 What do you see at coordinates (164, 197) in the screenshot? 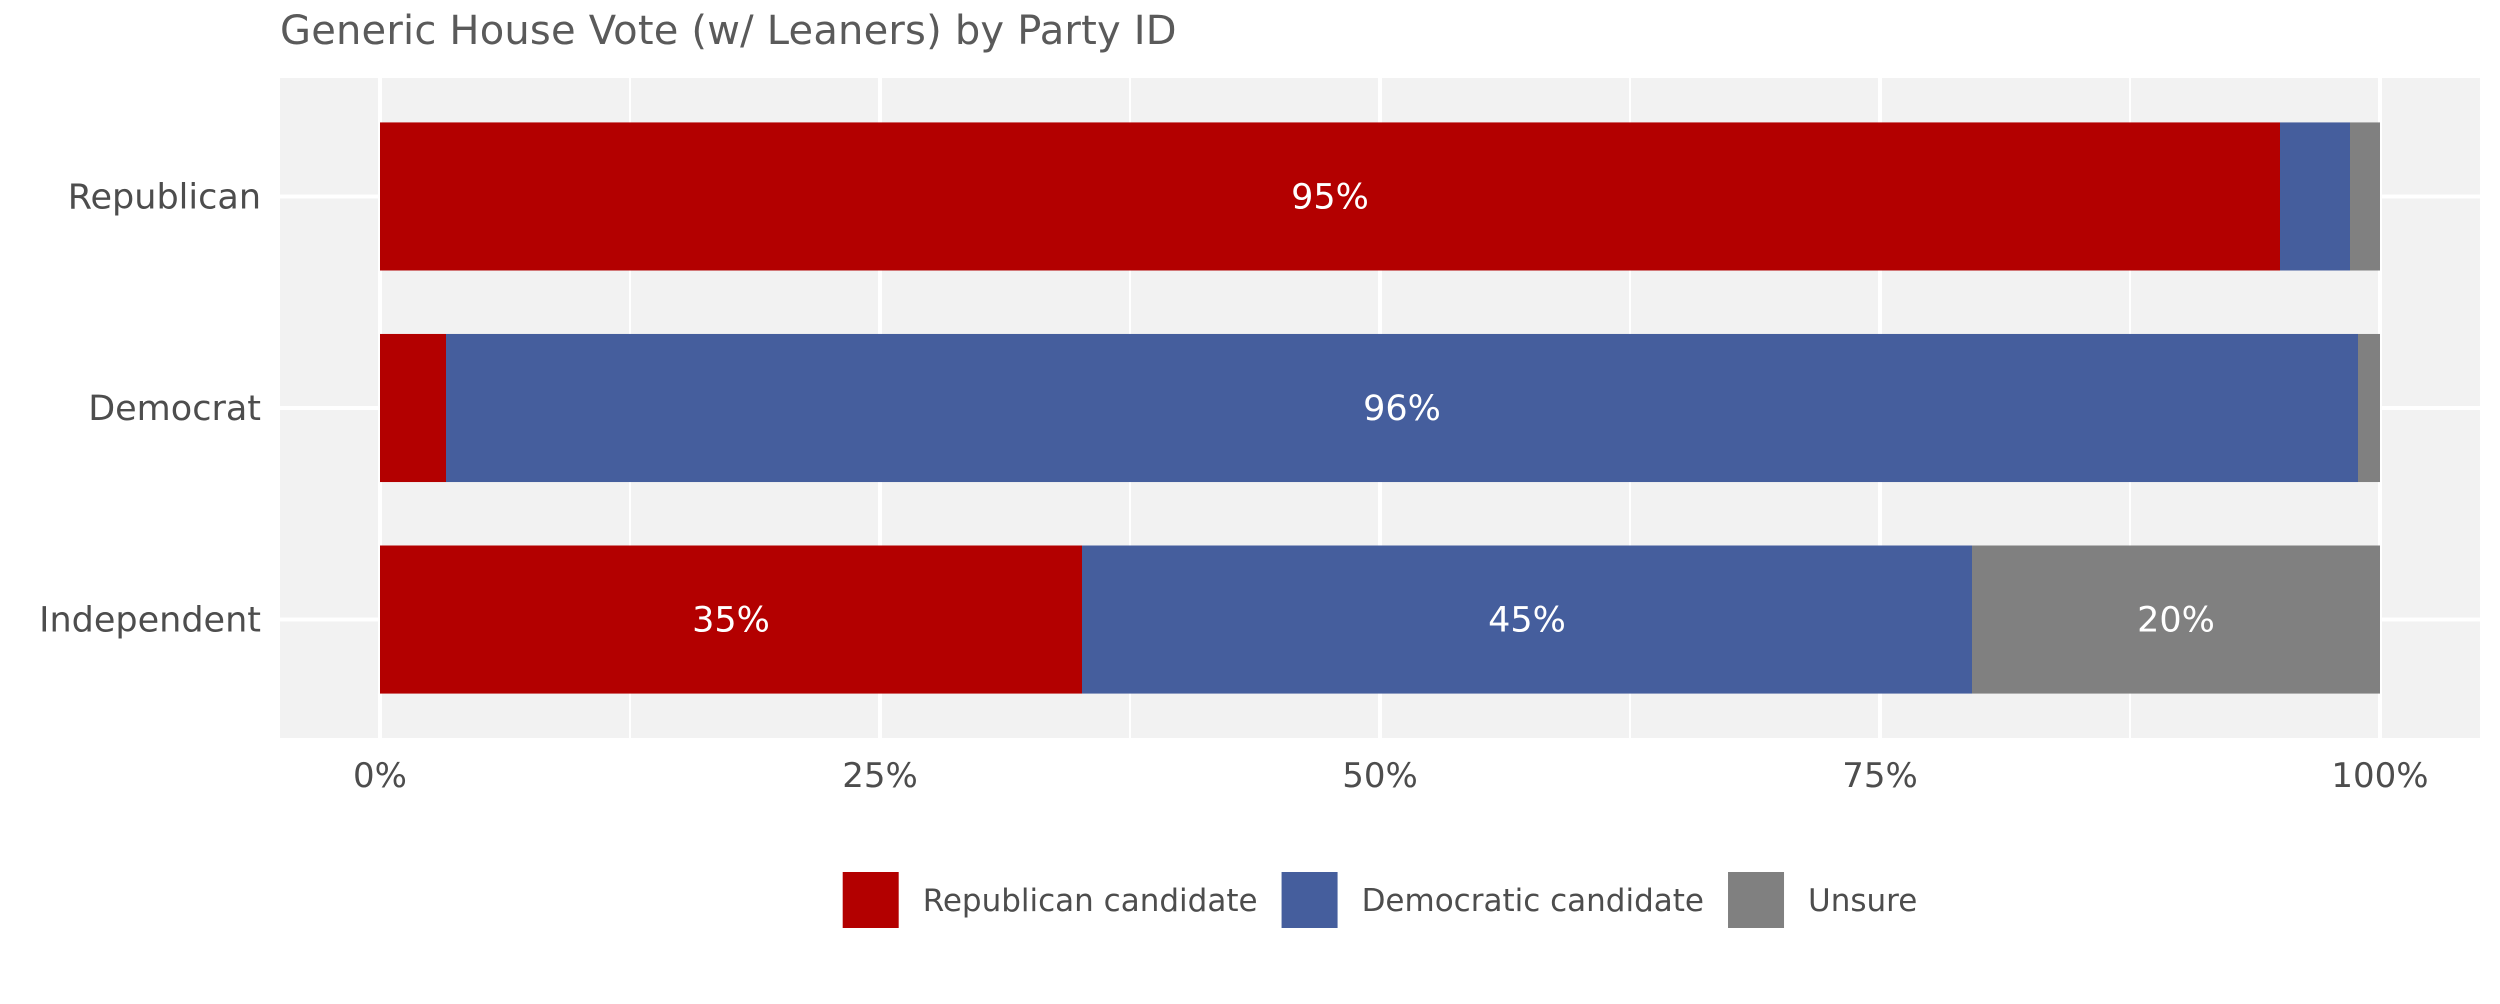
I see `category-label-republican: Republican` at bounding box center [164, 197].